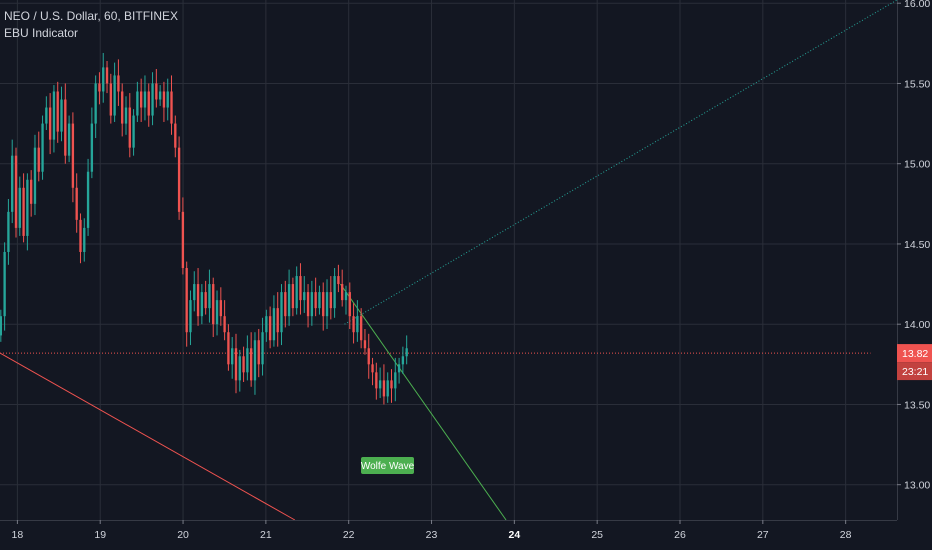 This screenshot has width=932, height=550. Describe the element at coordinates (914, 275) in the screenshot. I see `price-axis` at that location.